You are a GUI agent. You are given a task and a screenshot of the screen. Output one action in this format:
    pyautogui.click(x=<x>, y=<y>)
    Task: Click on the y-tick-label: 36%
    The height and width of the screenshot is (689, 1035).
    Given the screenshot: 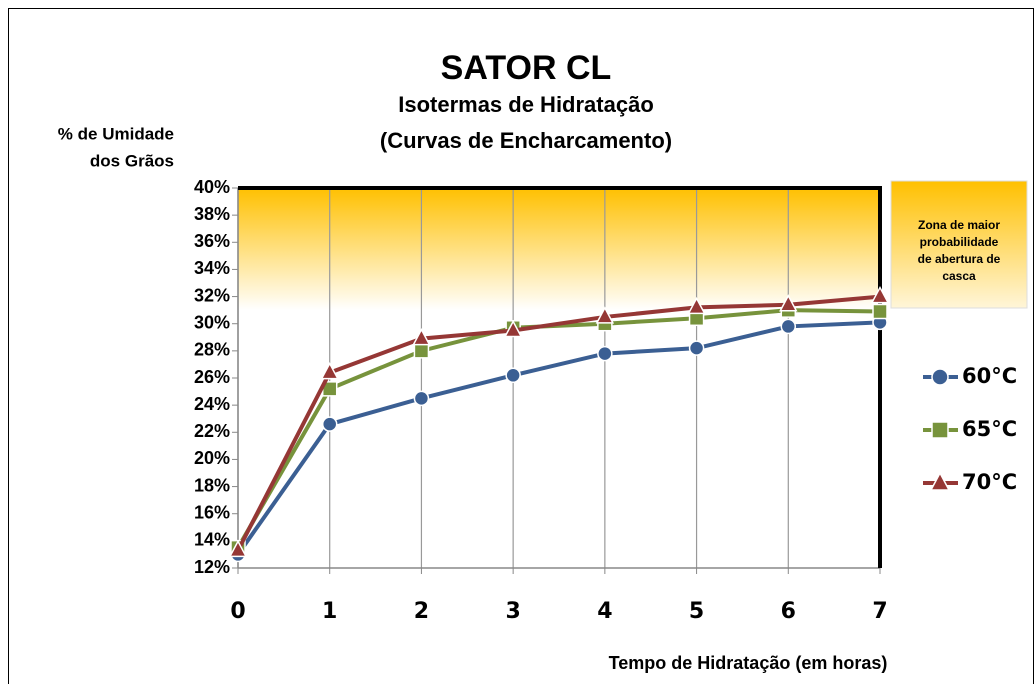 What is the action you would take?
    pyautogui.click(x=212, y=241)
    